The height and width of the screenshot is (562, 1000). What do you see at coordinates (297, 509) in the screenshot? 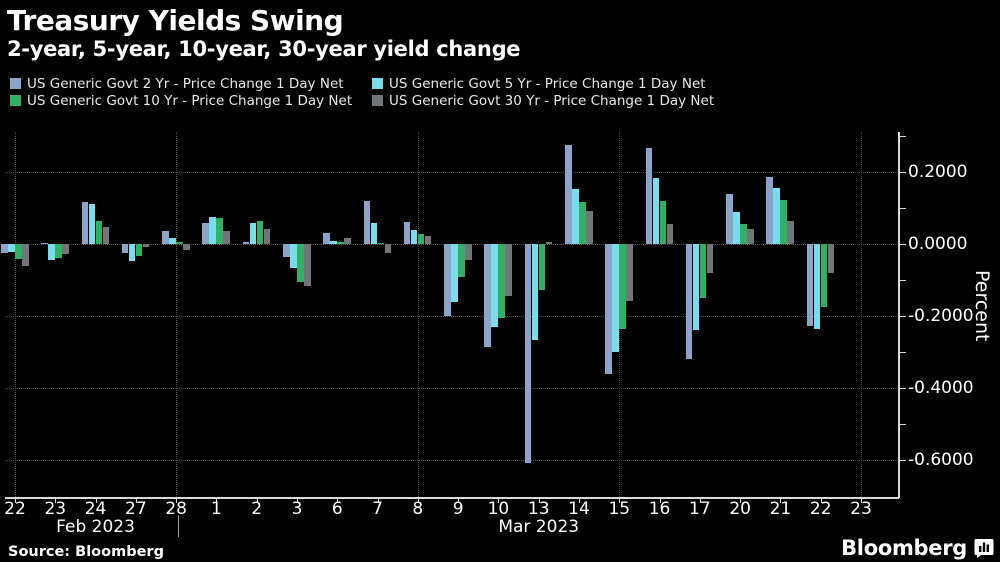
I see `x-axis-label: 3` at bounding box center [297, 509].